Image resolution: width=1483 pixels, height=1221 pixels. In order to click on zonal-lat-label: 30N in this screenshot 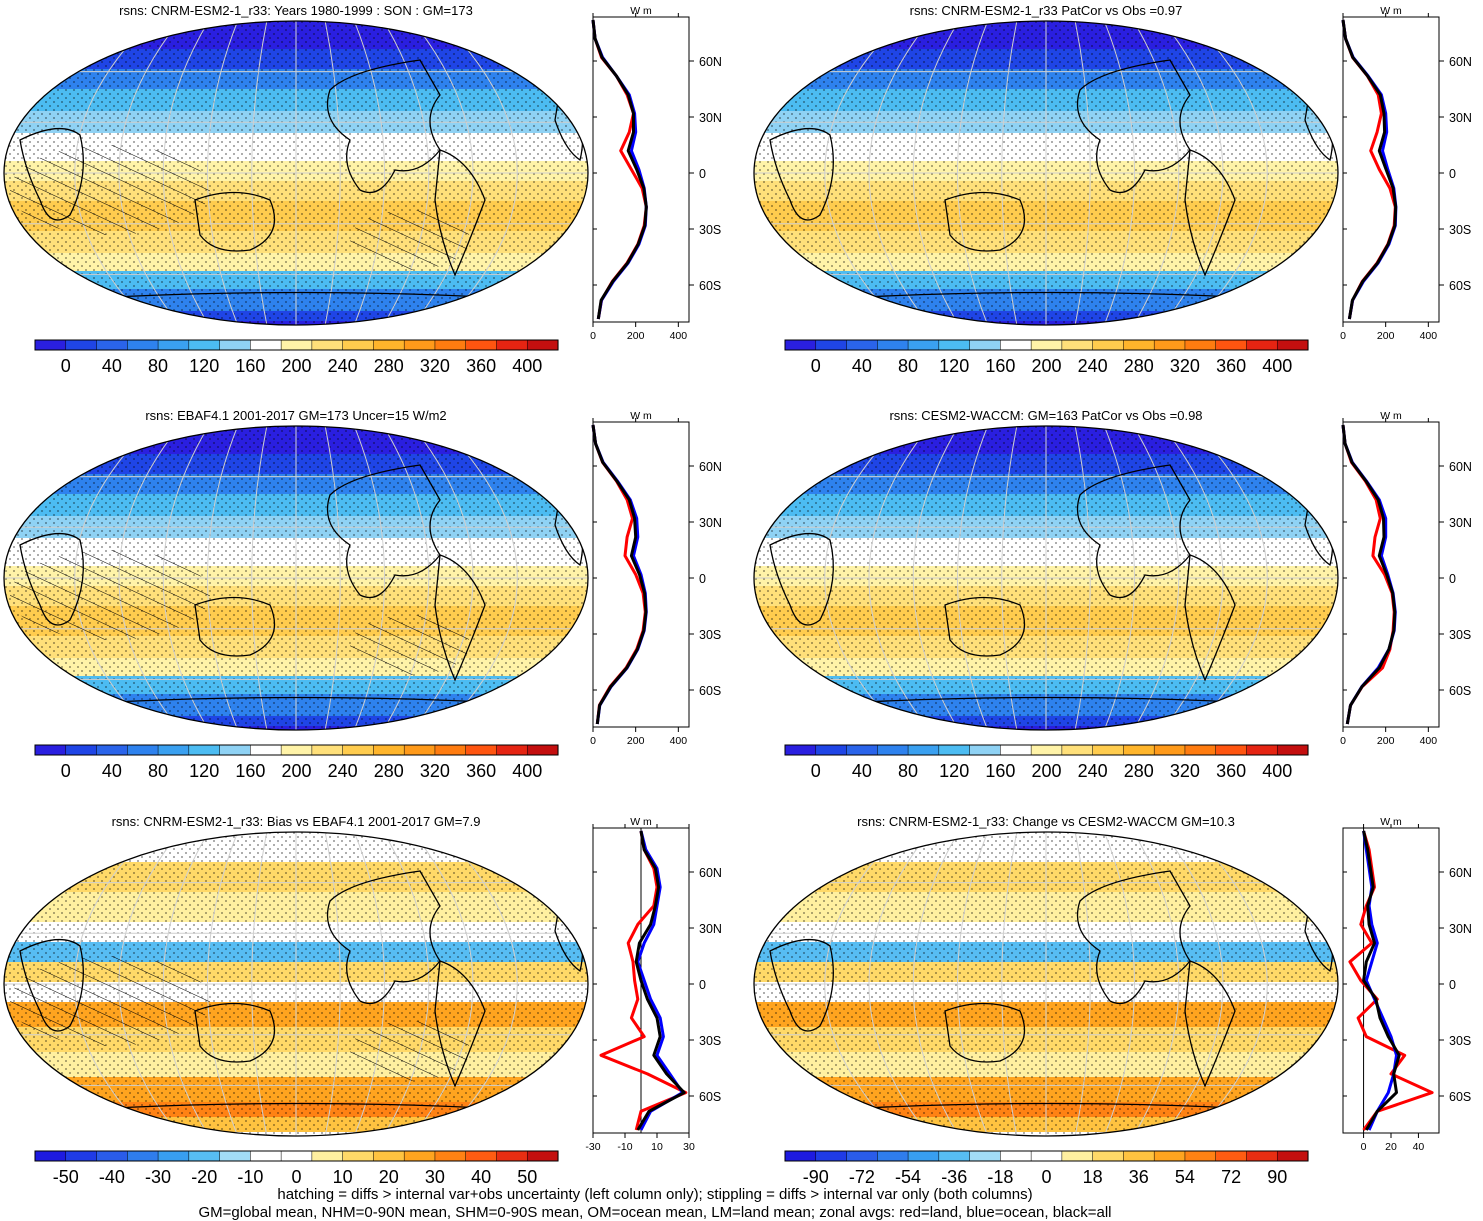, I will do `click(710, 523)`.